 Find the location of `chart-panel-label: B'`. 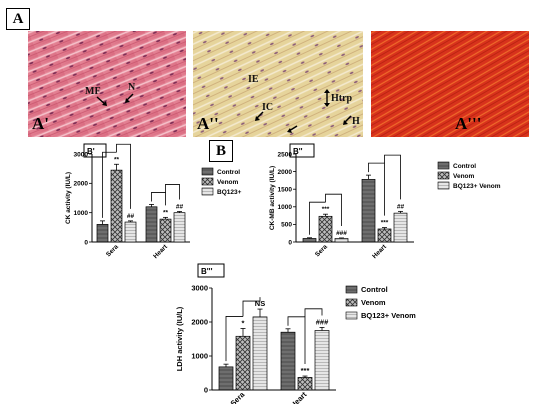

chart-panel-label: B' is located at coordinates (91, 151).